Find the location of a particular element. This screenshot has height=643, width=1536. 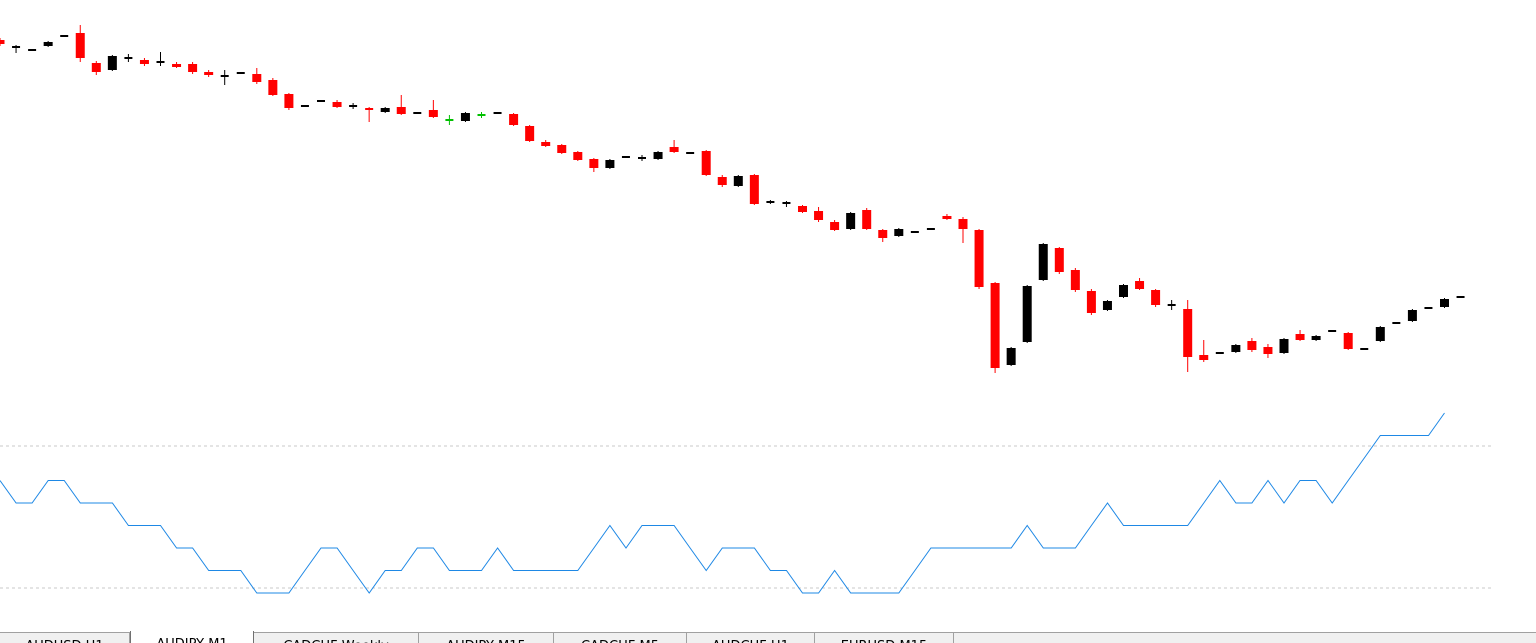

chart-tab: EURUSD,M15 is located at coordinates (884, 638).